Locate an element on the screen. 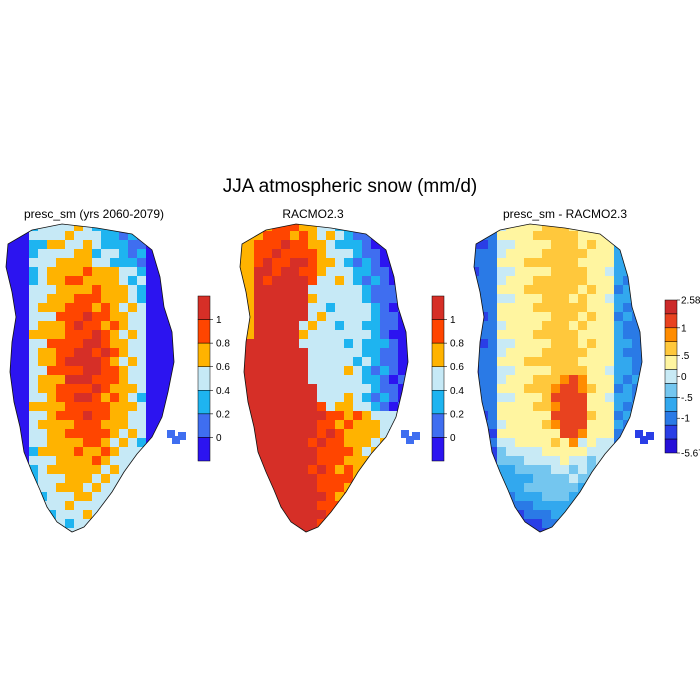 This screenshot has width=700, height=700. panel-2-title: RACMO2.3 is located at coordinates (313, 214).